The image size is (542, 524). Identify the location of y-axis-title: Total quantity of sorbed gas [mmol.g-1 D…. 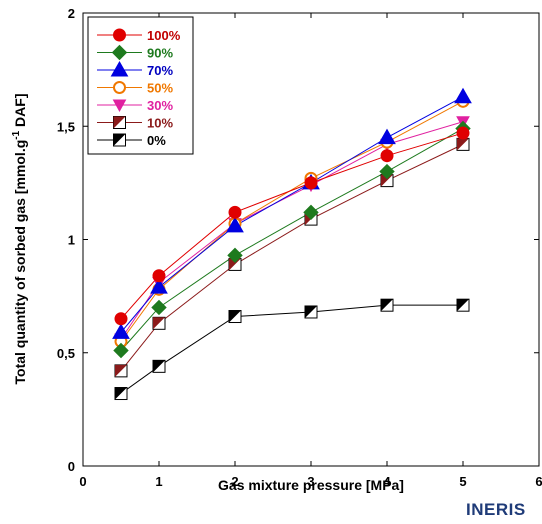
(19, 239).